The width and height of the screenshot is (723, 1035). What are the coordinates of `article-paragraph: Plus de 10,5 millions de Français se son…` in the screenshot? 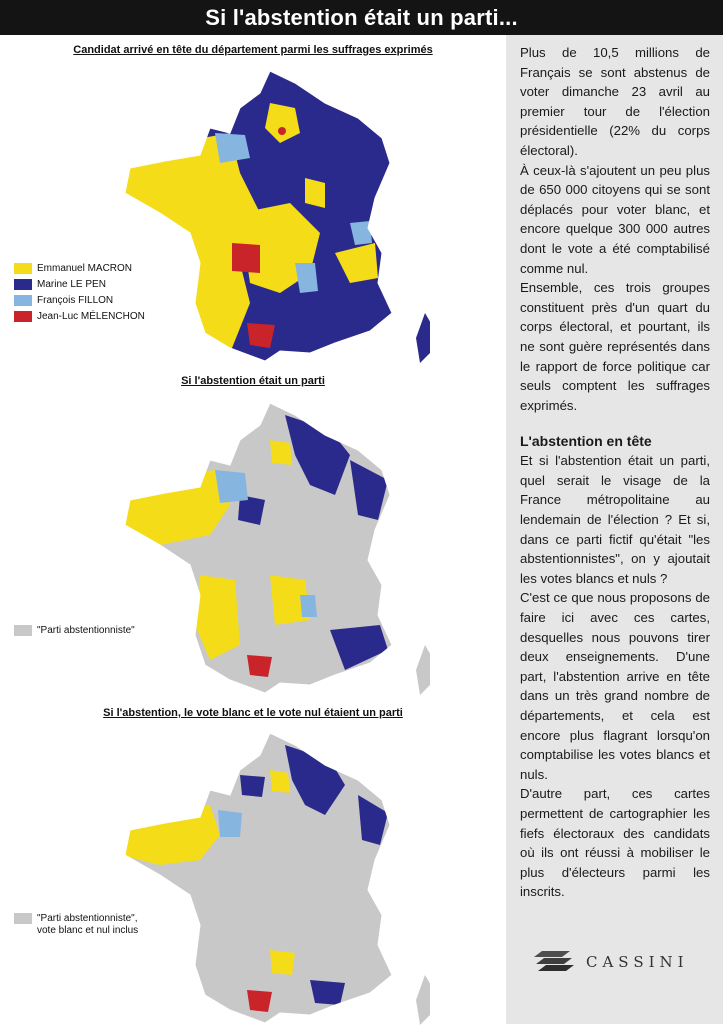 It's located at (615, 101).